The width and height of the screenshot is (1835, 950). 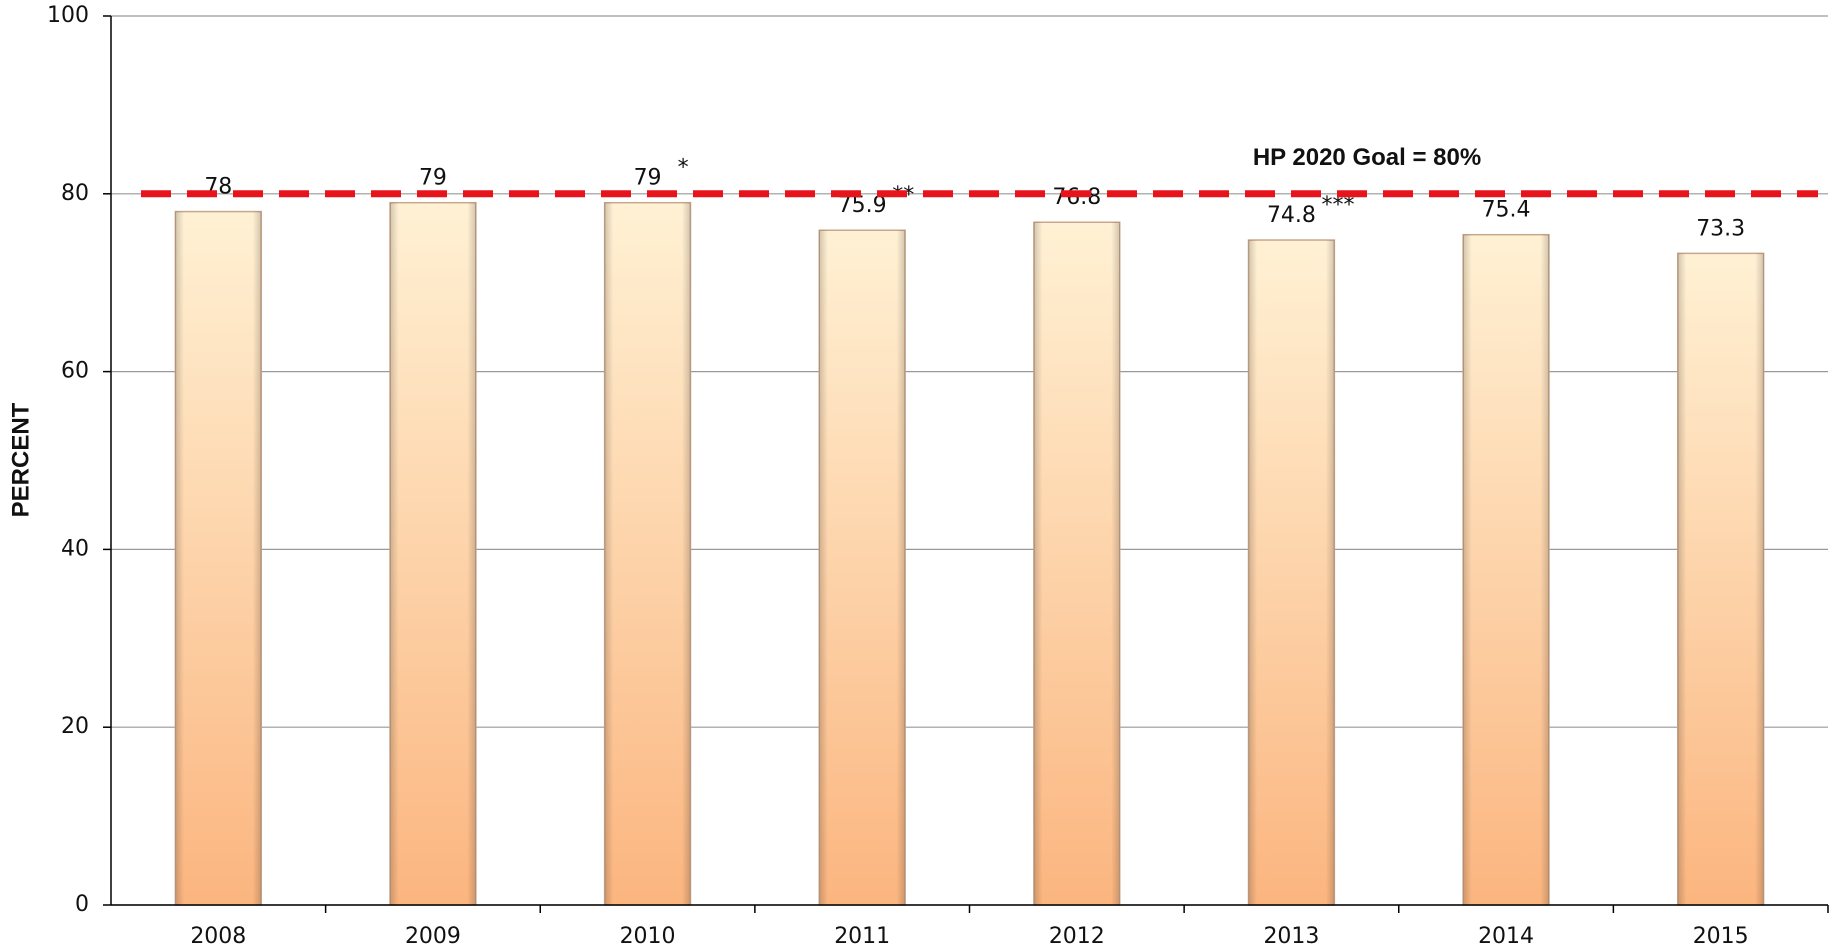 What do you see at coordinates (1291, 936) in the screenshot?
I see `x-tick-label: 2013` at bounding box center [1291, 936].